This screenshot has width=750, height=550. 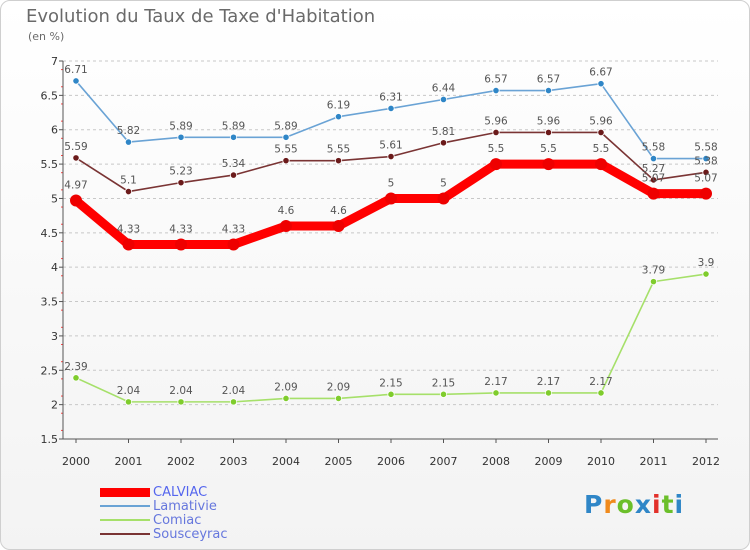 What do you see at coordinates (75, 186) in the screenshot?
I see `data-label: 4.97` at bounding box center [75, 186].